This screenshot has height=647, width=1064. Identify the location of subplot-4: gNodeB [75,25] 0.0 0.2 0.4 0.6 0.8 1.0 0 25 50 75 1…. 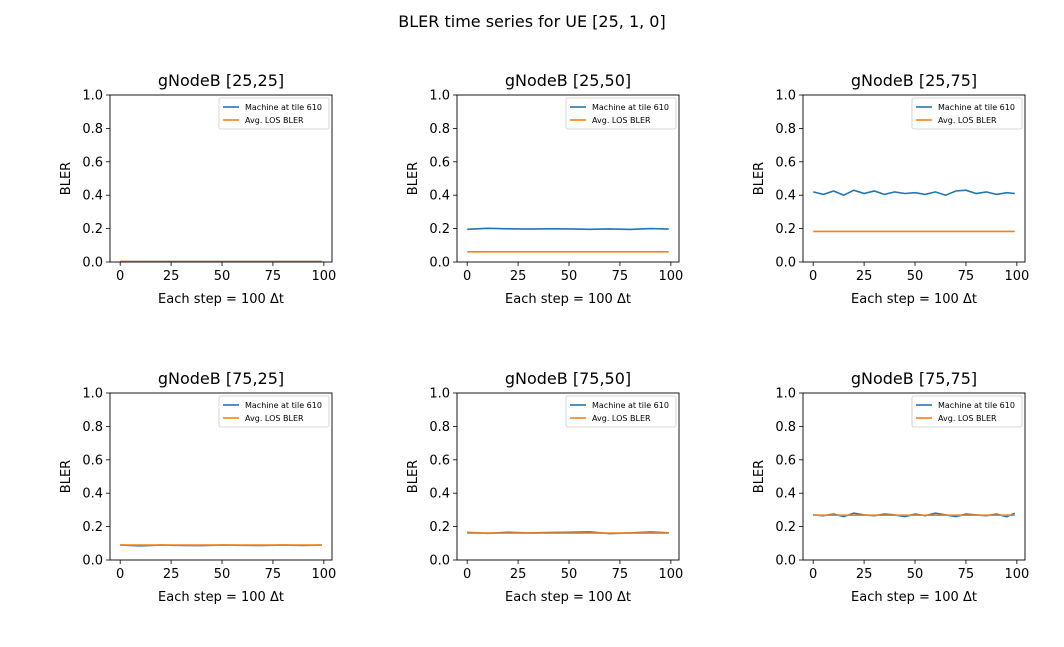
(197, 487).